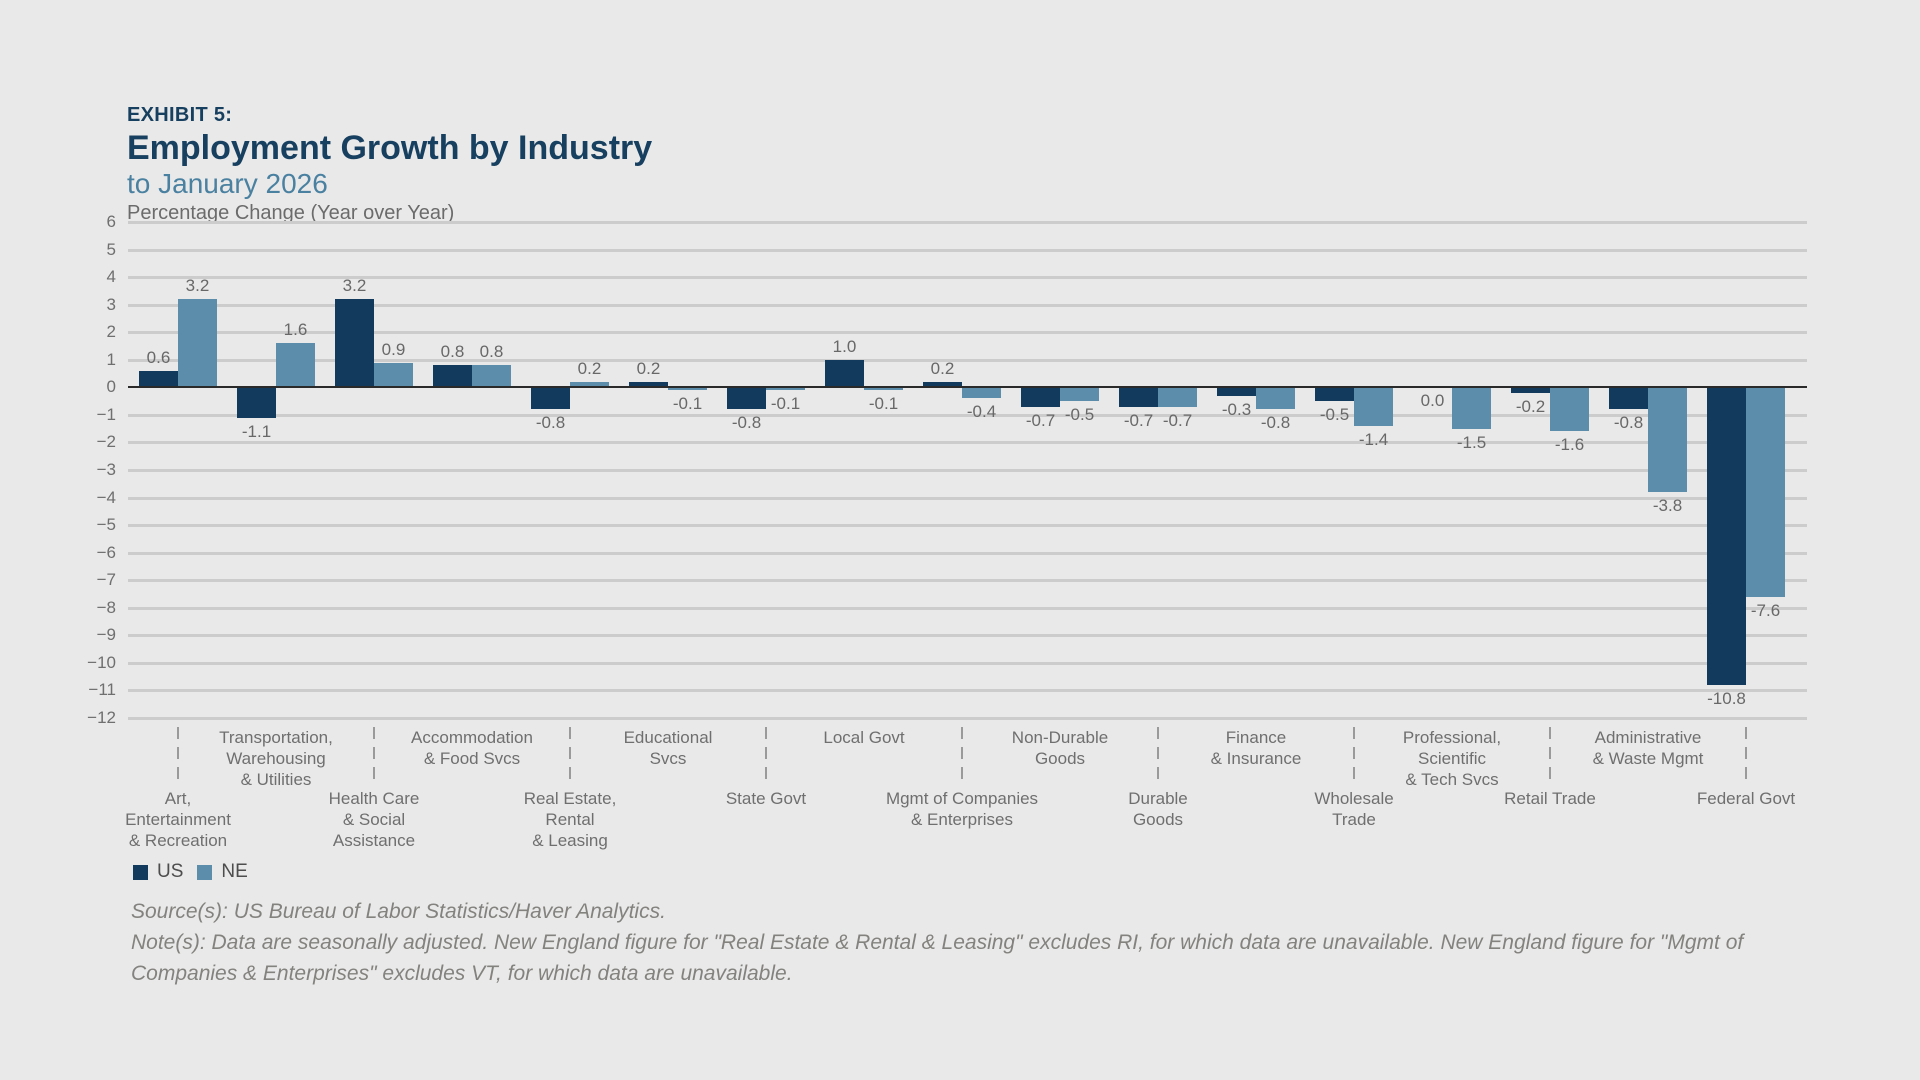  What do you see at coordinates (668, 737) in the screenshot?
I see `category-label-line: Educational` at bounding box center [668, 737].